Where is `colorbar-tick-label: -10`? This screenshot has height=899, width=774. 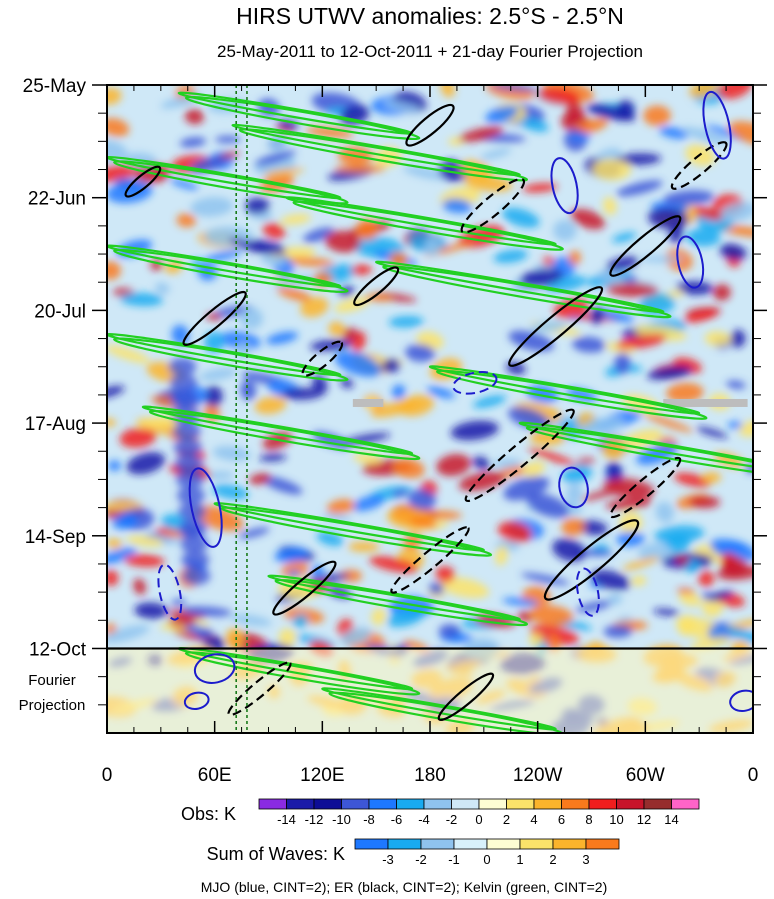 colorbar-tick-label: -10 is located at coordinates (341, 819).